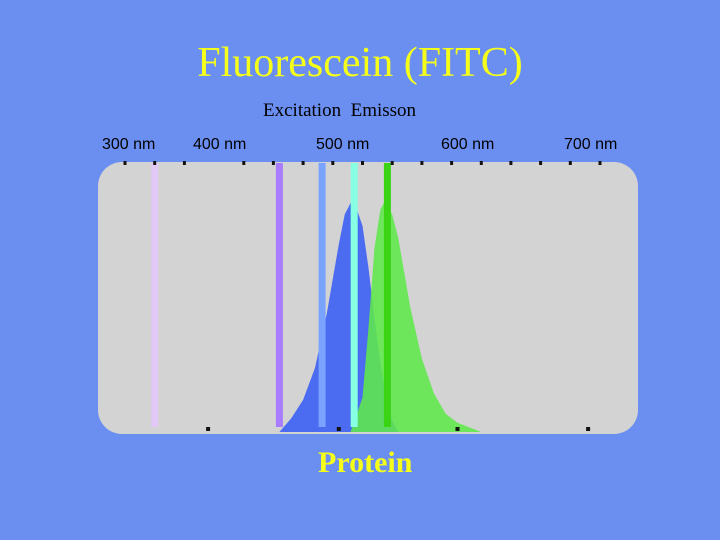  Describe the element at coordinates (416, 317) in the screenshot. I see `series-area-emisson` at that location.